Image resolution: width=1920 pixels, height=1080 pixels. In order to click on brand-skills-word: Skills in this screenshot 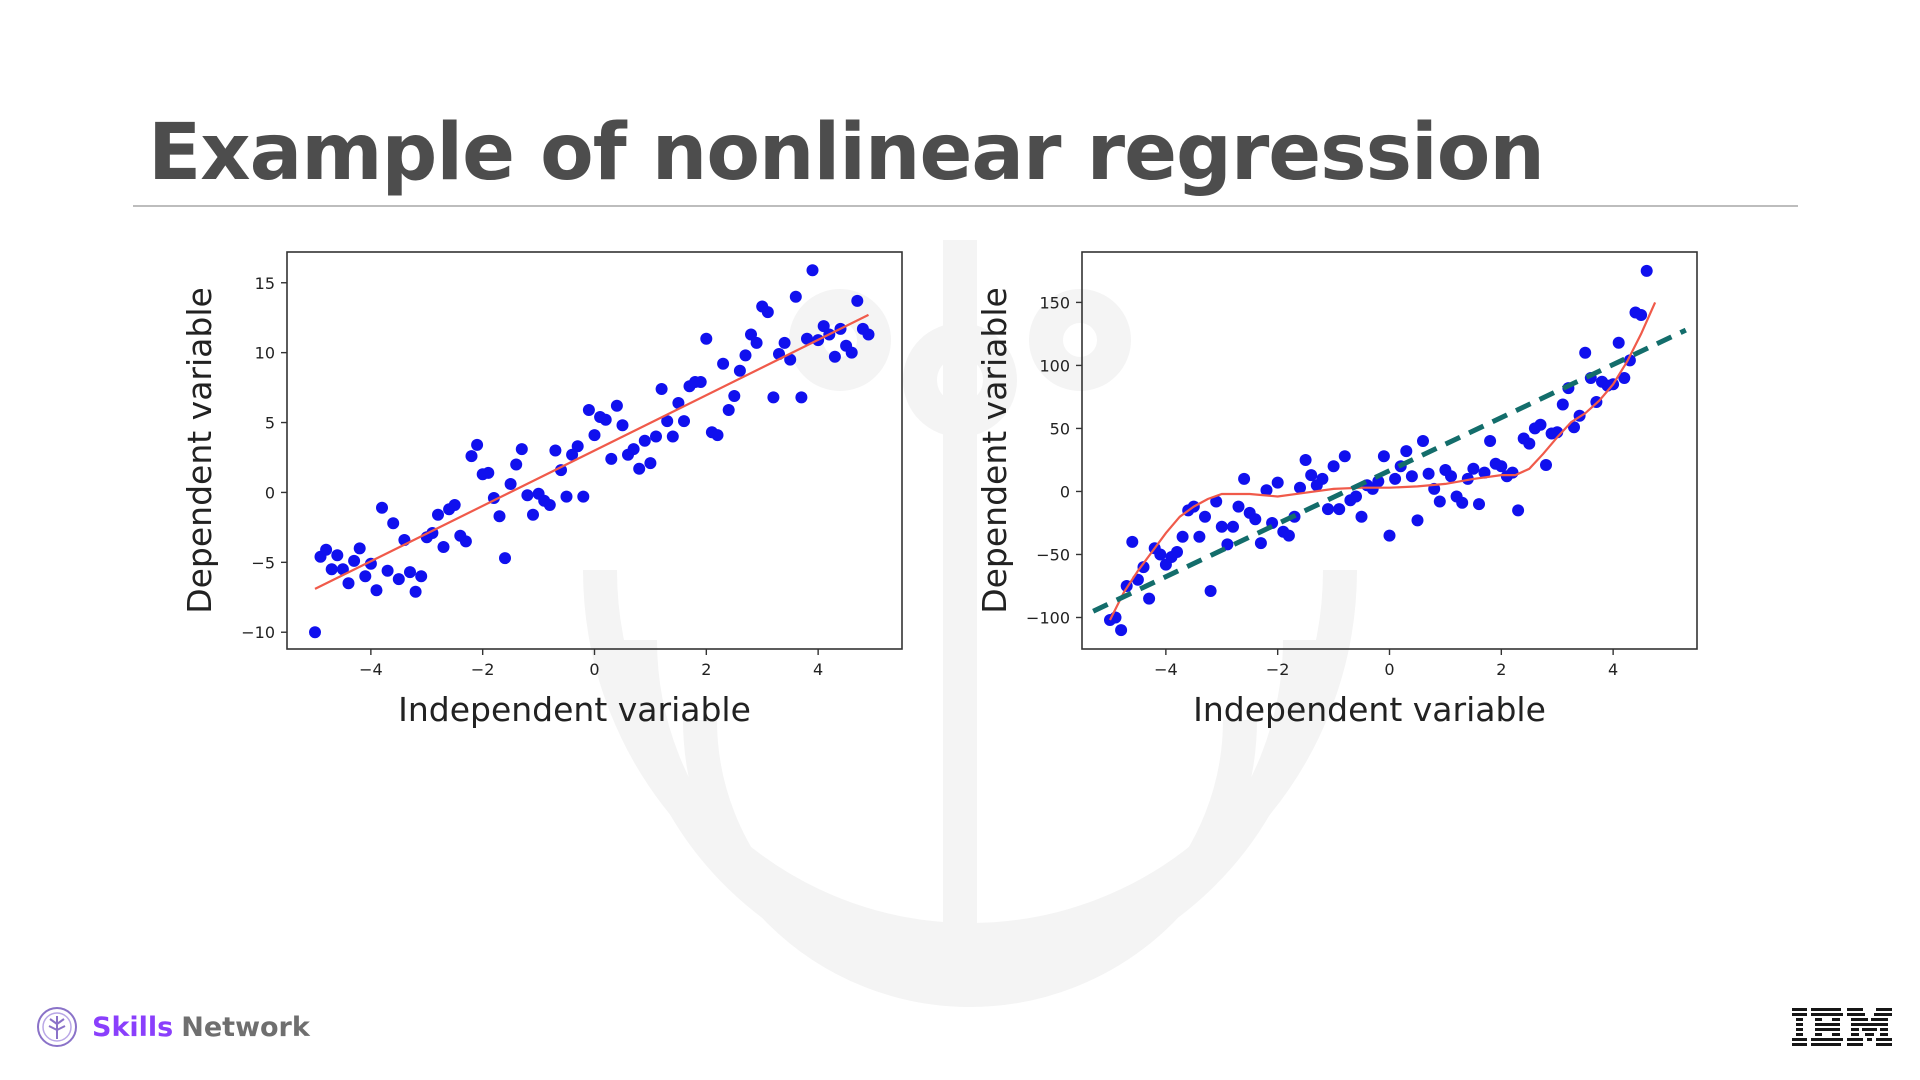, I will do `click(133, 1027)`.